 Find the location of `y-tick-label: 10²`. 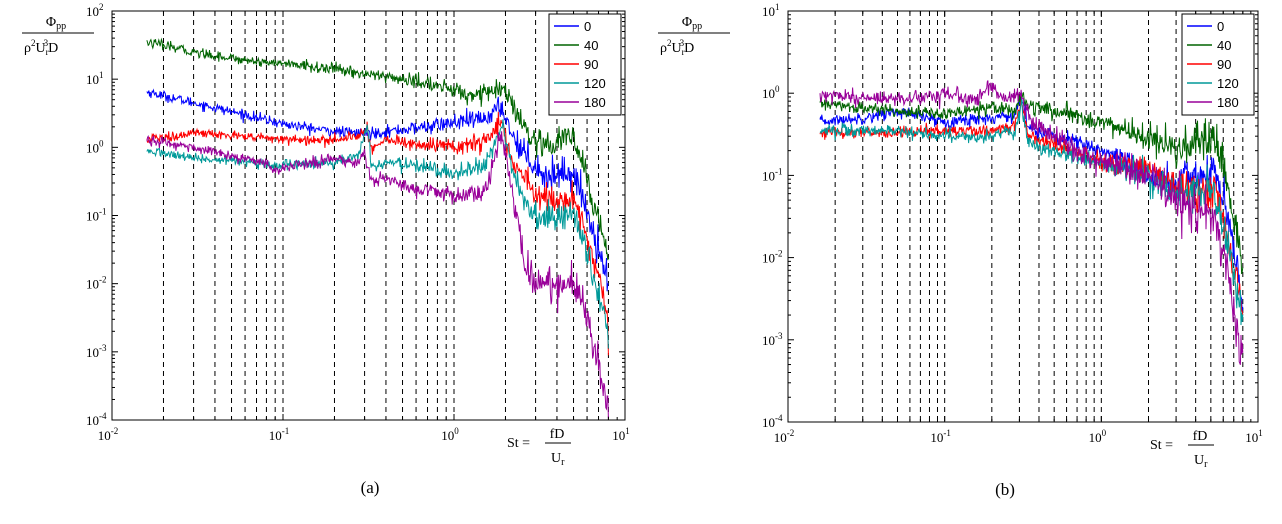

y-tick-label: 10² is located at coordinates (95, 10).